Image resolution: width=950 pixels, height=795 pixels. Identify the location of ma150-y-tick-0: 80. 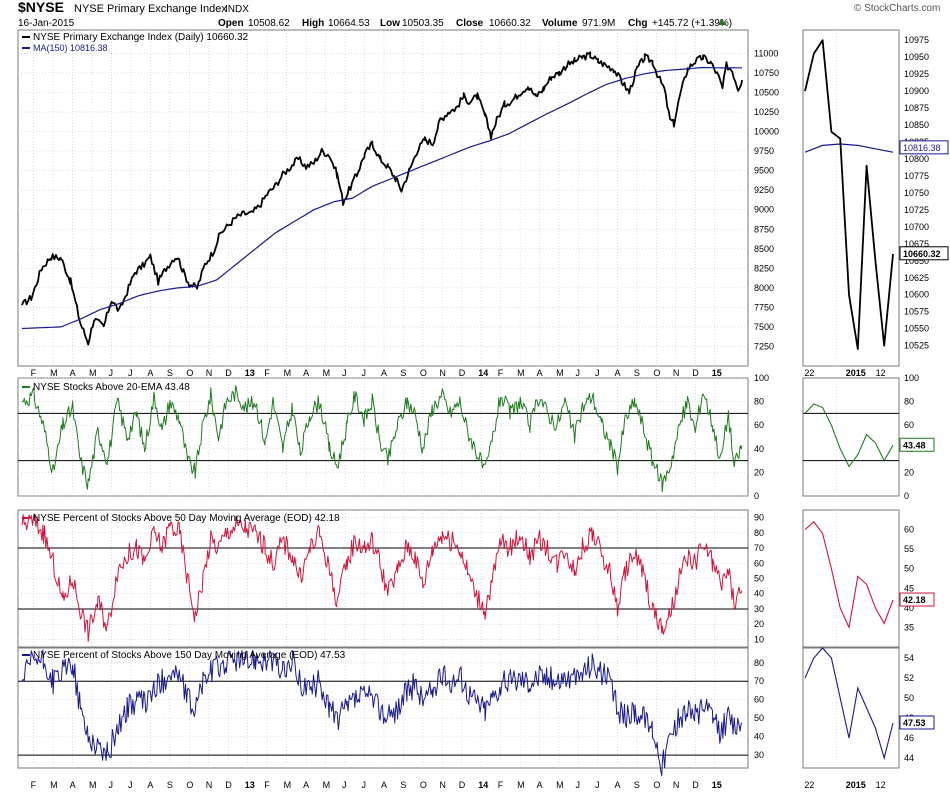
(759, 663).